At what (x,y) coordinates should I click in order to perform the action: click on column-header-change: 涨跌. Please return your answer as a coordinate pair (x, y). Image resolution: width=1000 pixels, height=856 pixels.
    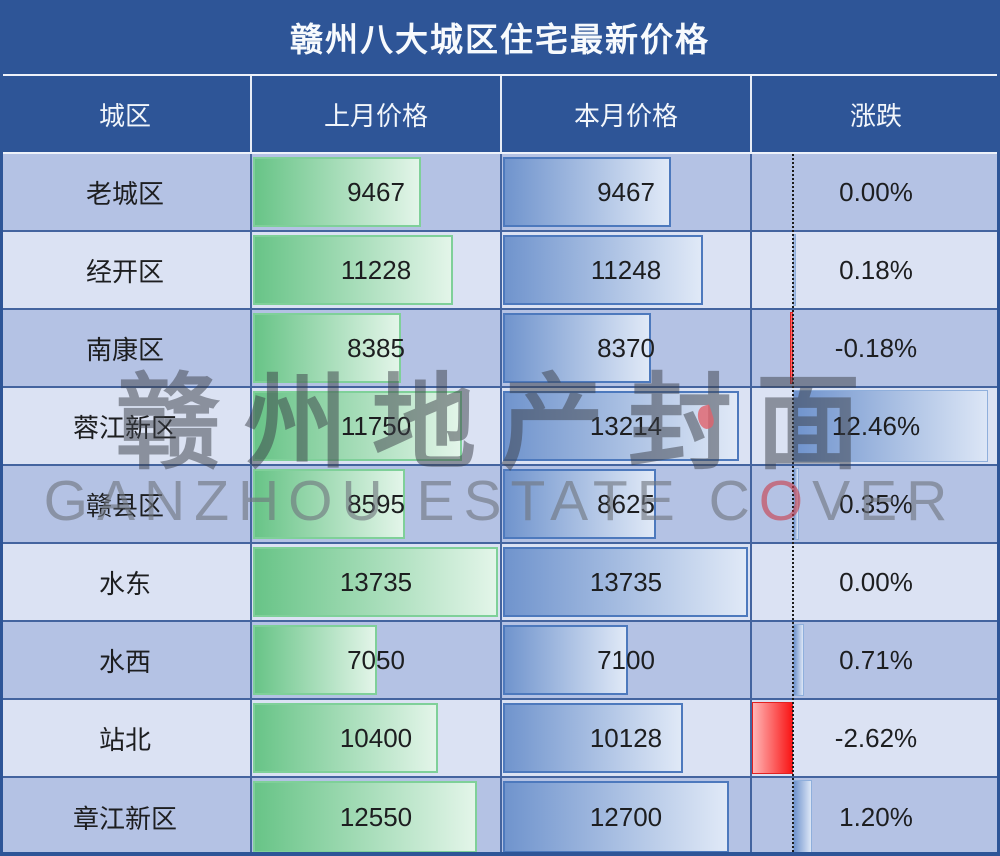
    Looking at the image, I should click on (875, 114).